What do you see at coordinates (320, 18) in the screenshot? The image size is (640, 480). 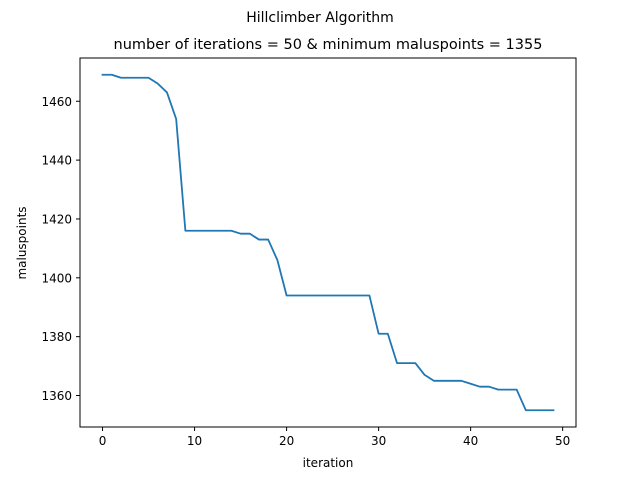 I see `chart-suptitle: Hillclimber Algorithm` at bounding box center [320, 18].